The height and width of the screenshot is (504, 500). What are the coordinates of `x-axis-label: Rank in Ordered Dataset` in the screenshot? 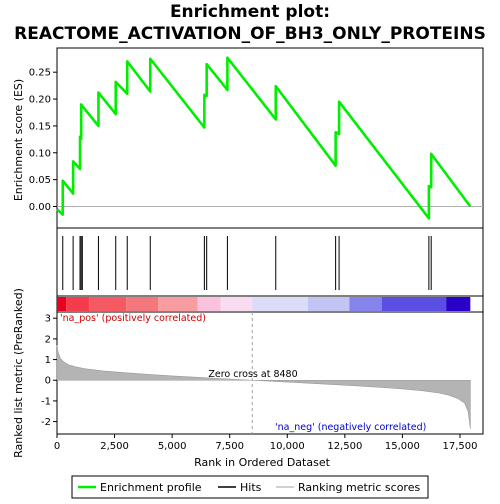 It's located at (262, 462).